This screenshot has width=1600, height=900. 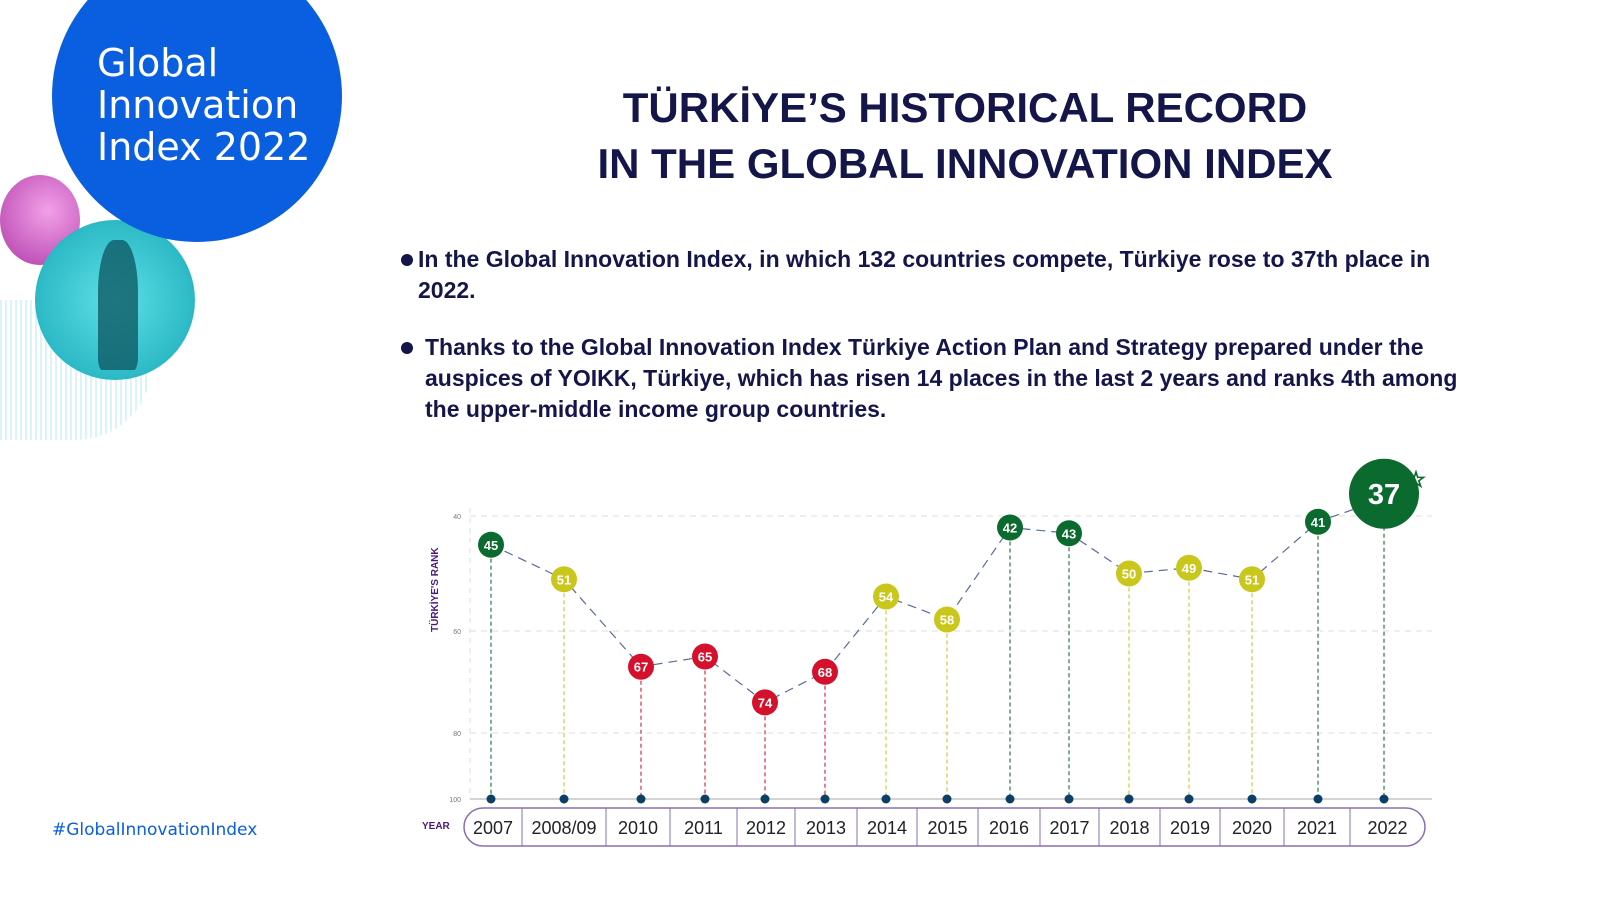 I want to click on year-label: 2021, so click(x=1317, y=828).